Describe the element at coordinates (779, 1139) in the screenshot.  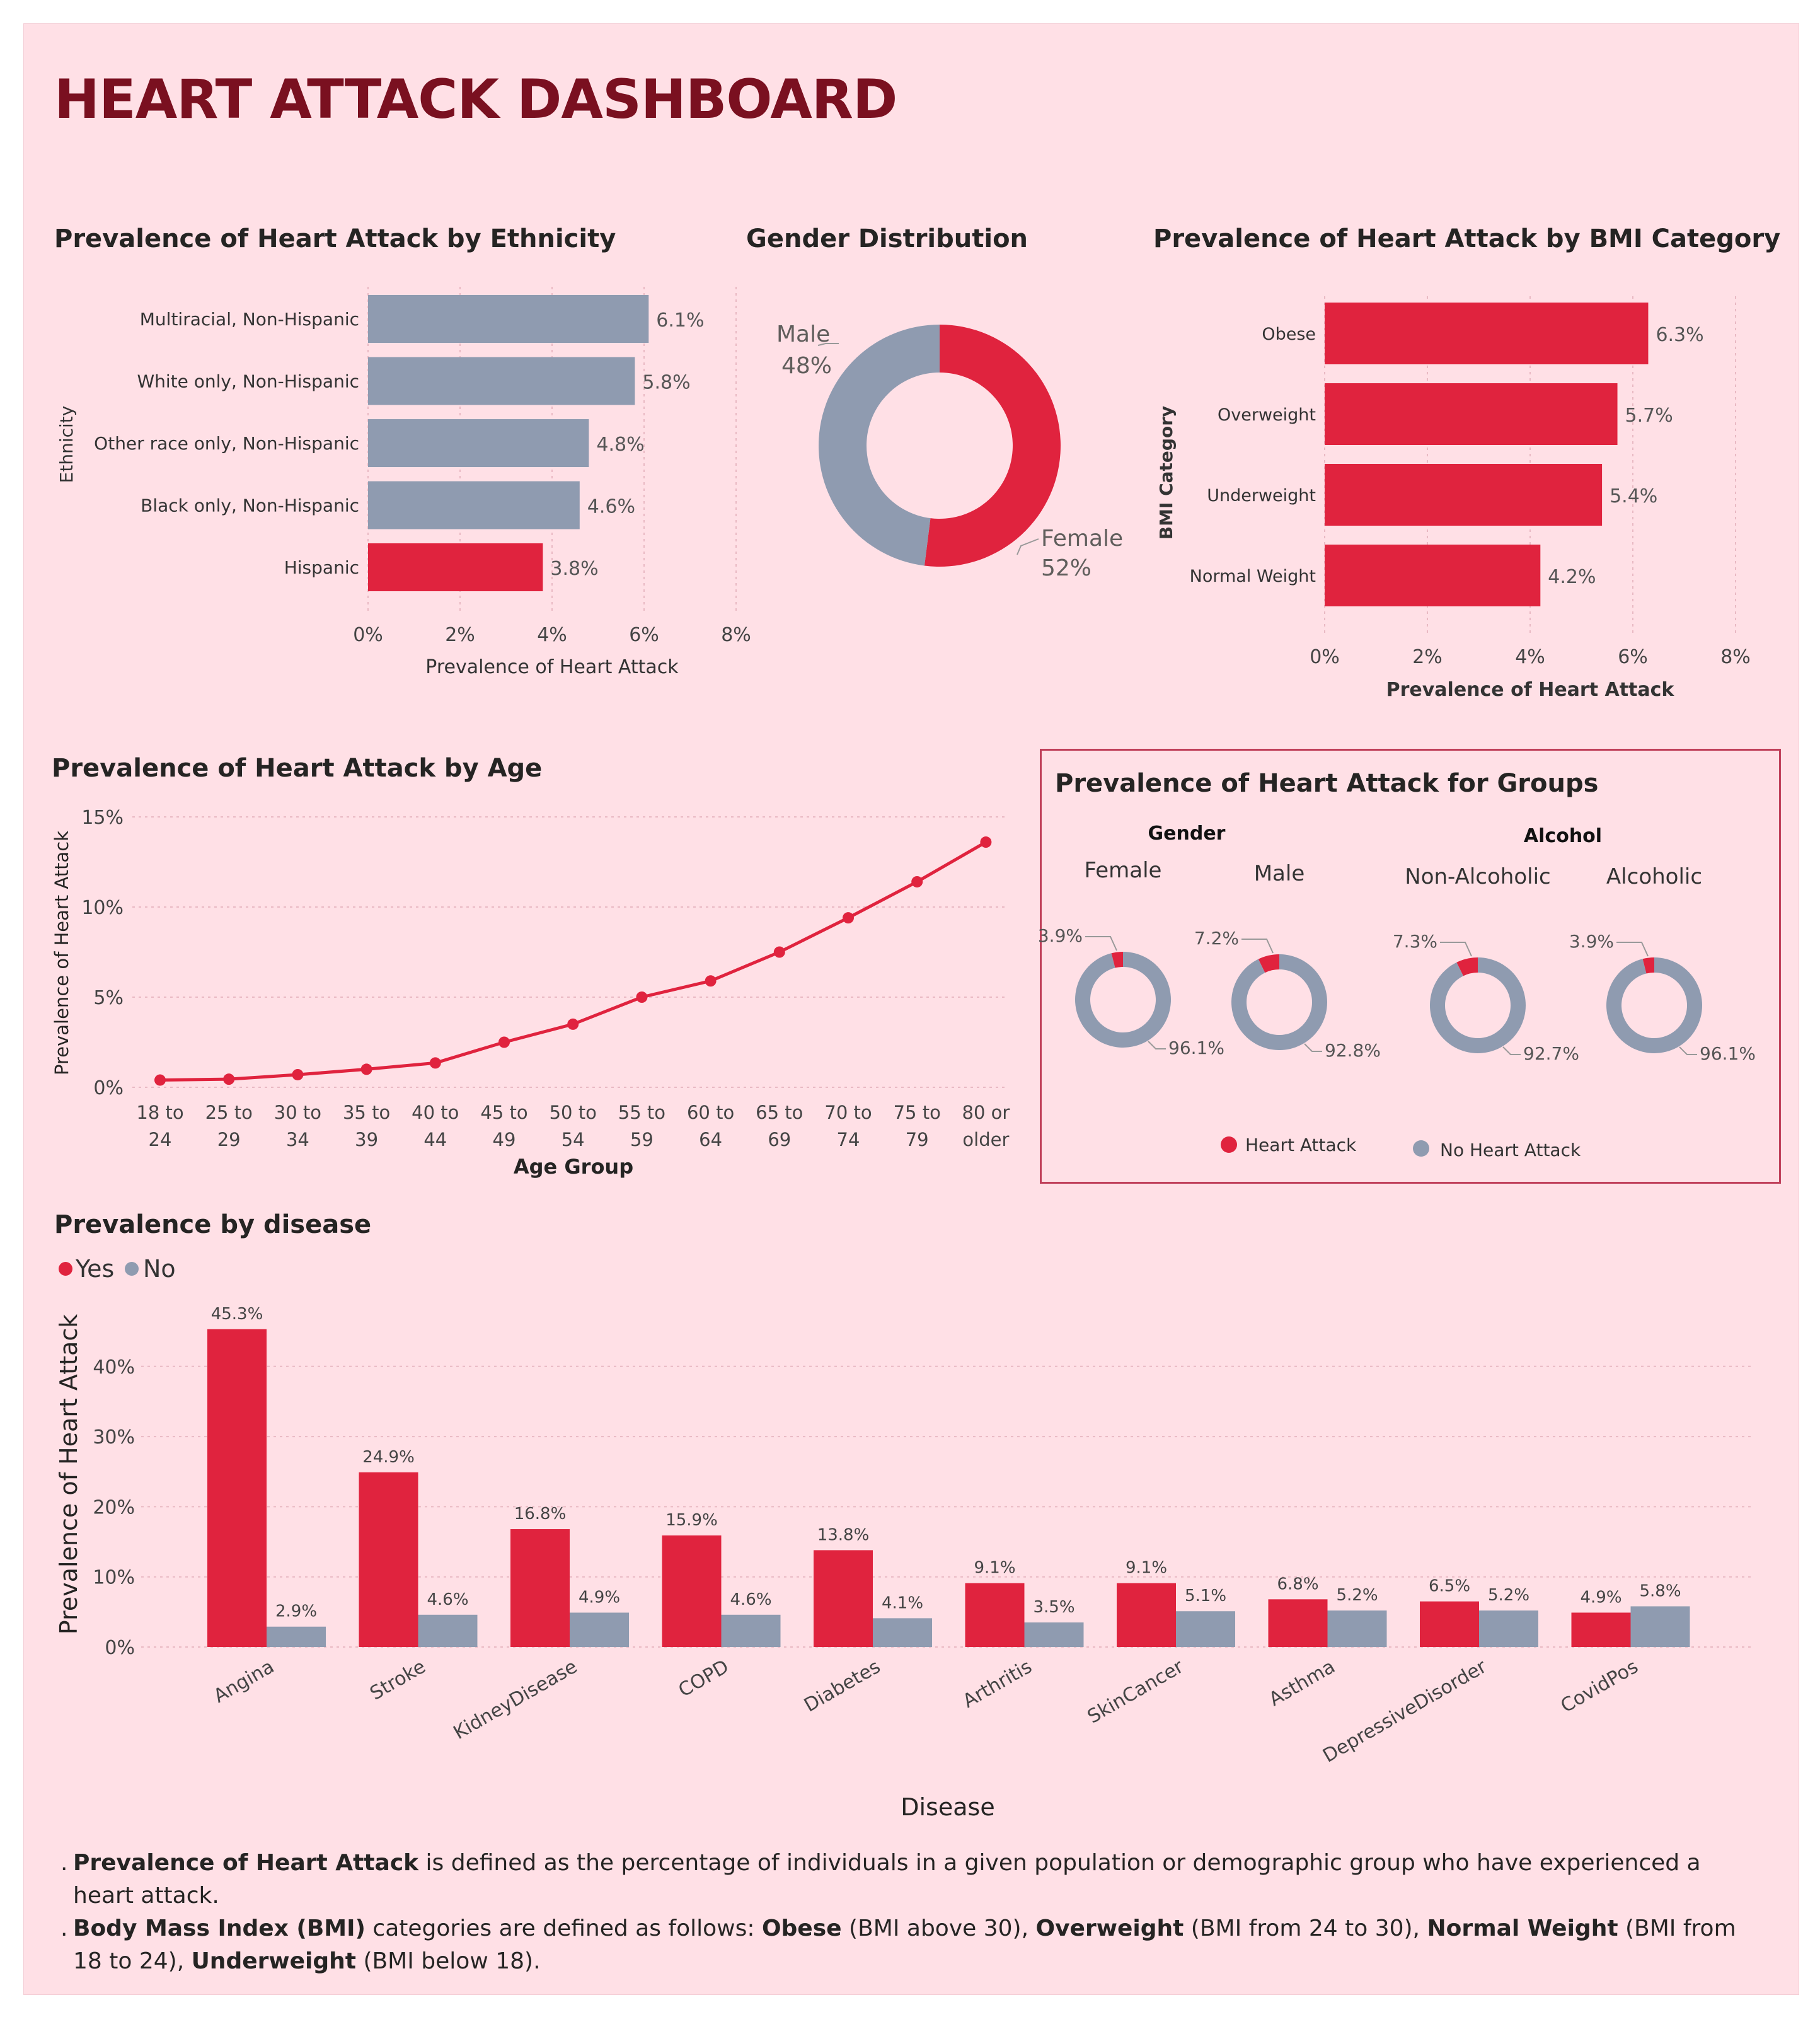
I see `age-x-tick: 69` at that location.